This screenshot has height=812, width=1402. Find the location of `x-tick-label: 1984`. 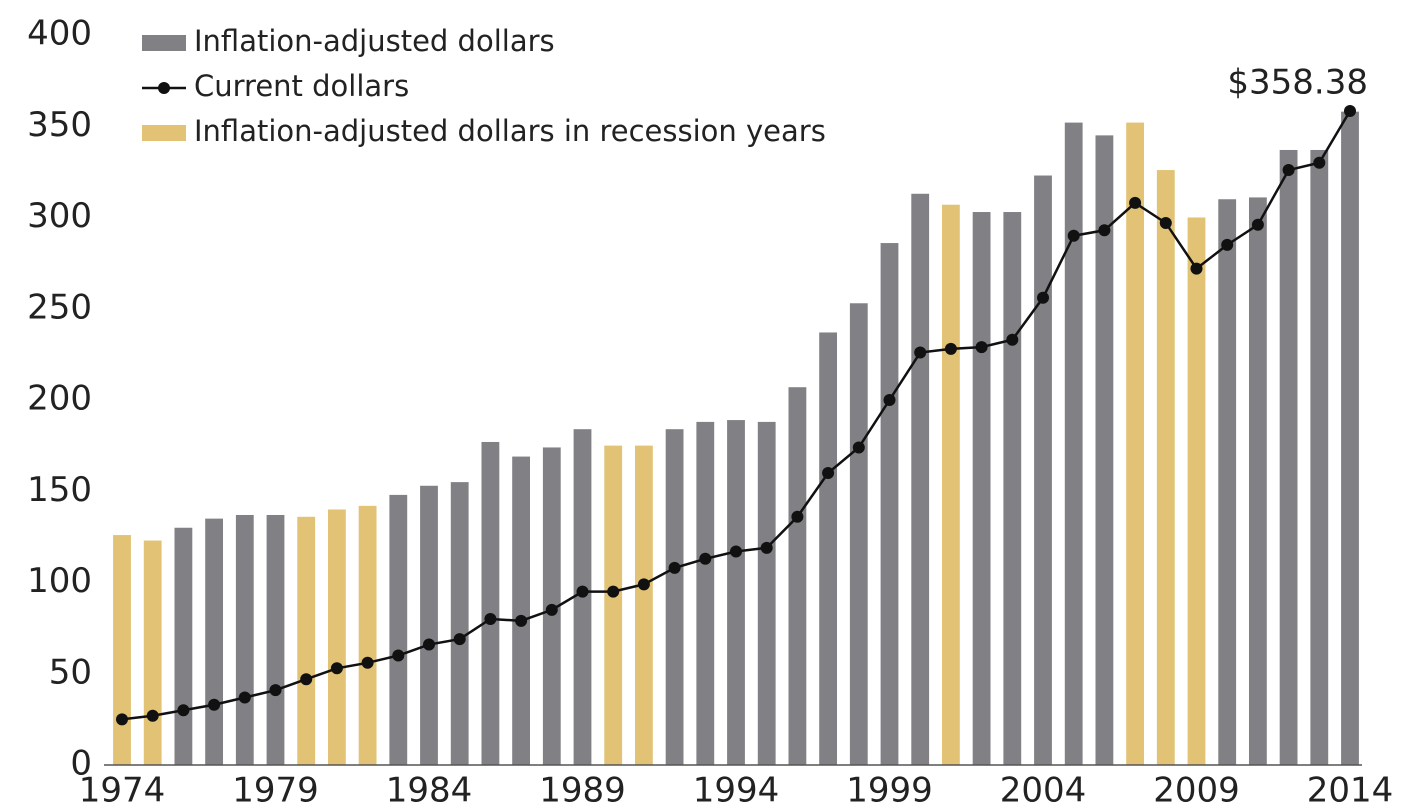

x-tick-label: 1984 is located at coordinates (429, 791).